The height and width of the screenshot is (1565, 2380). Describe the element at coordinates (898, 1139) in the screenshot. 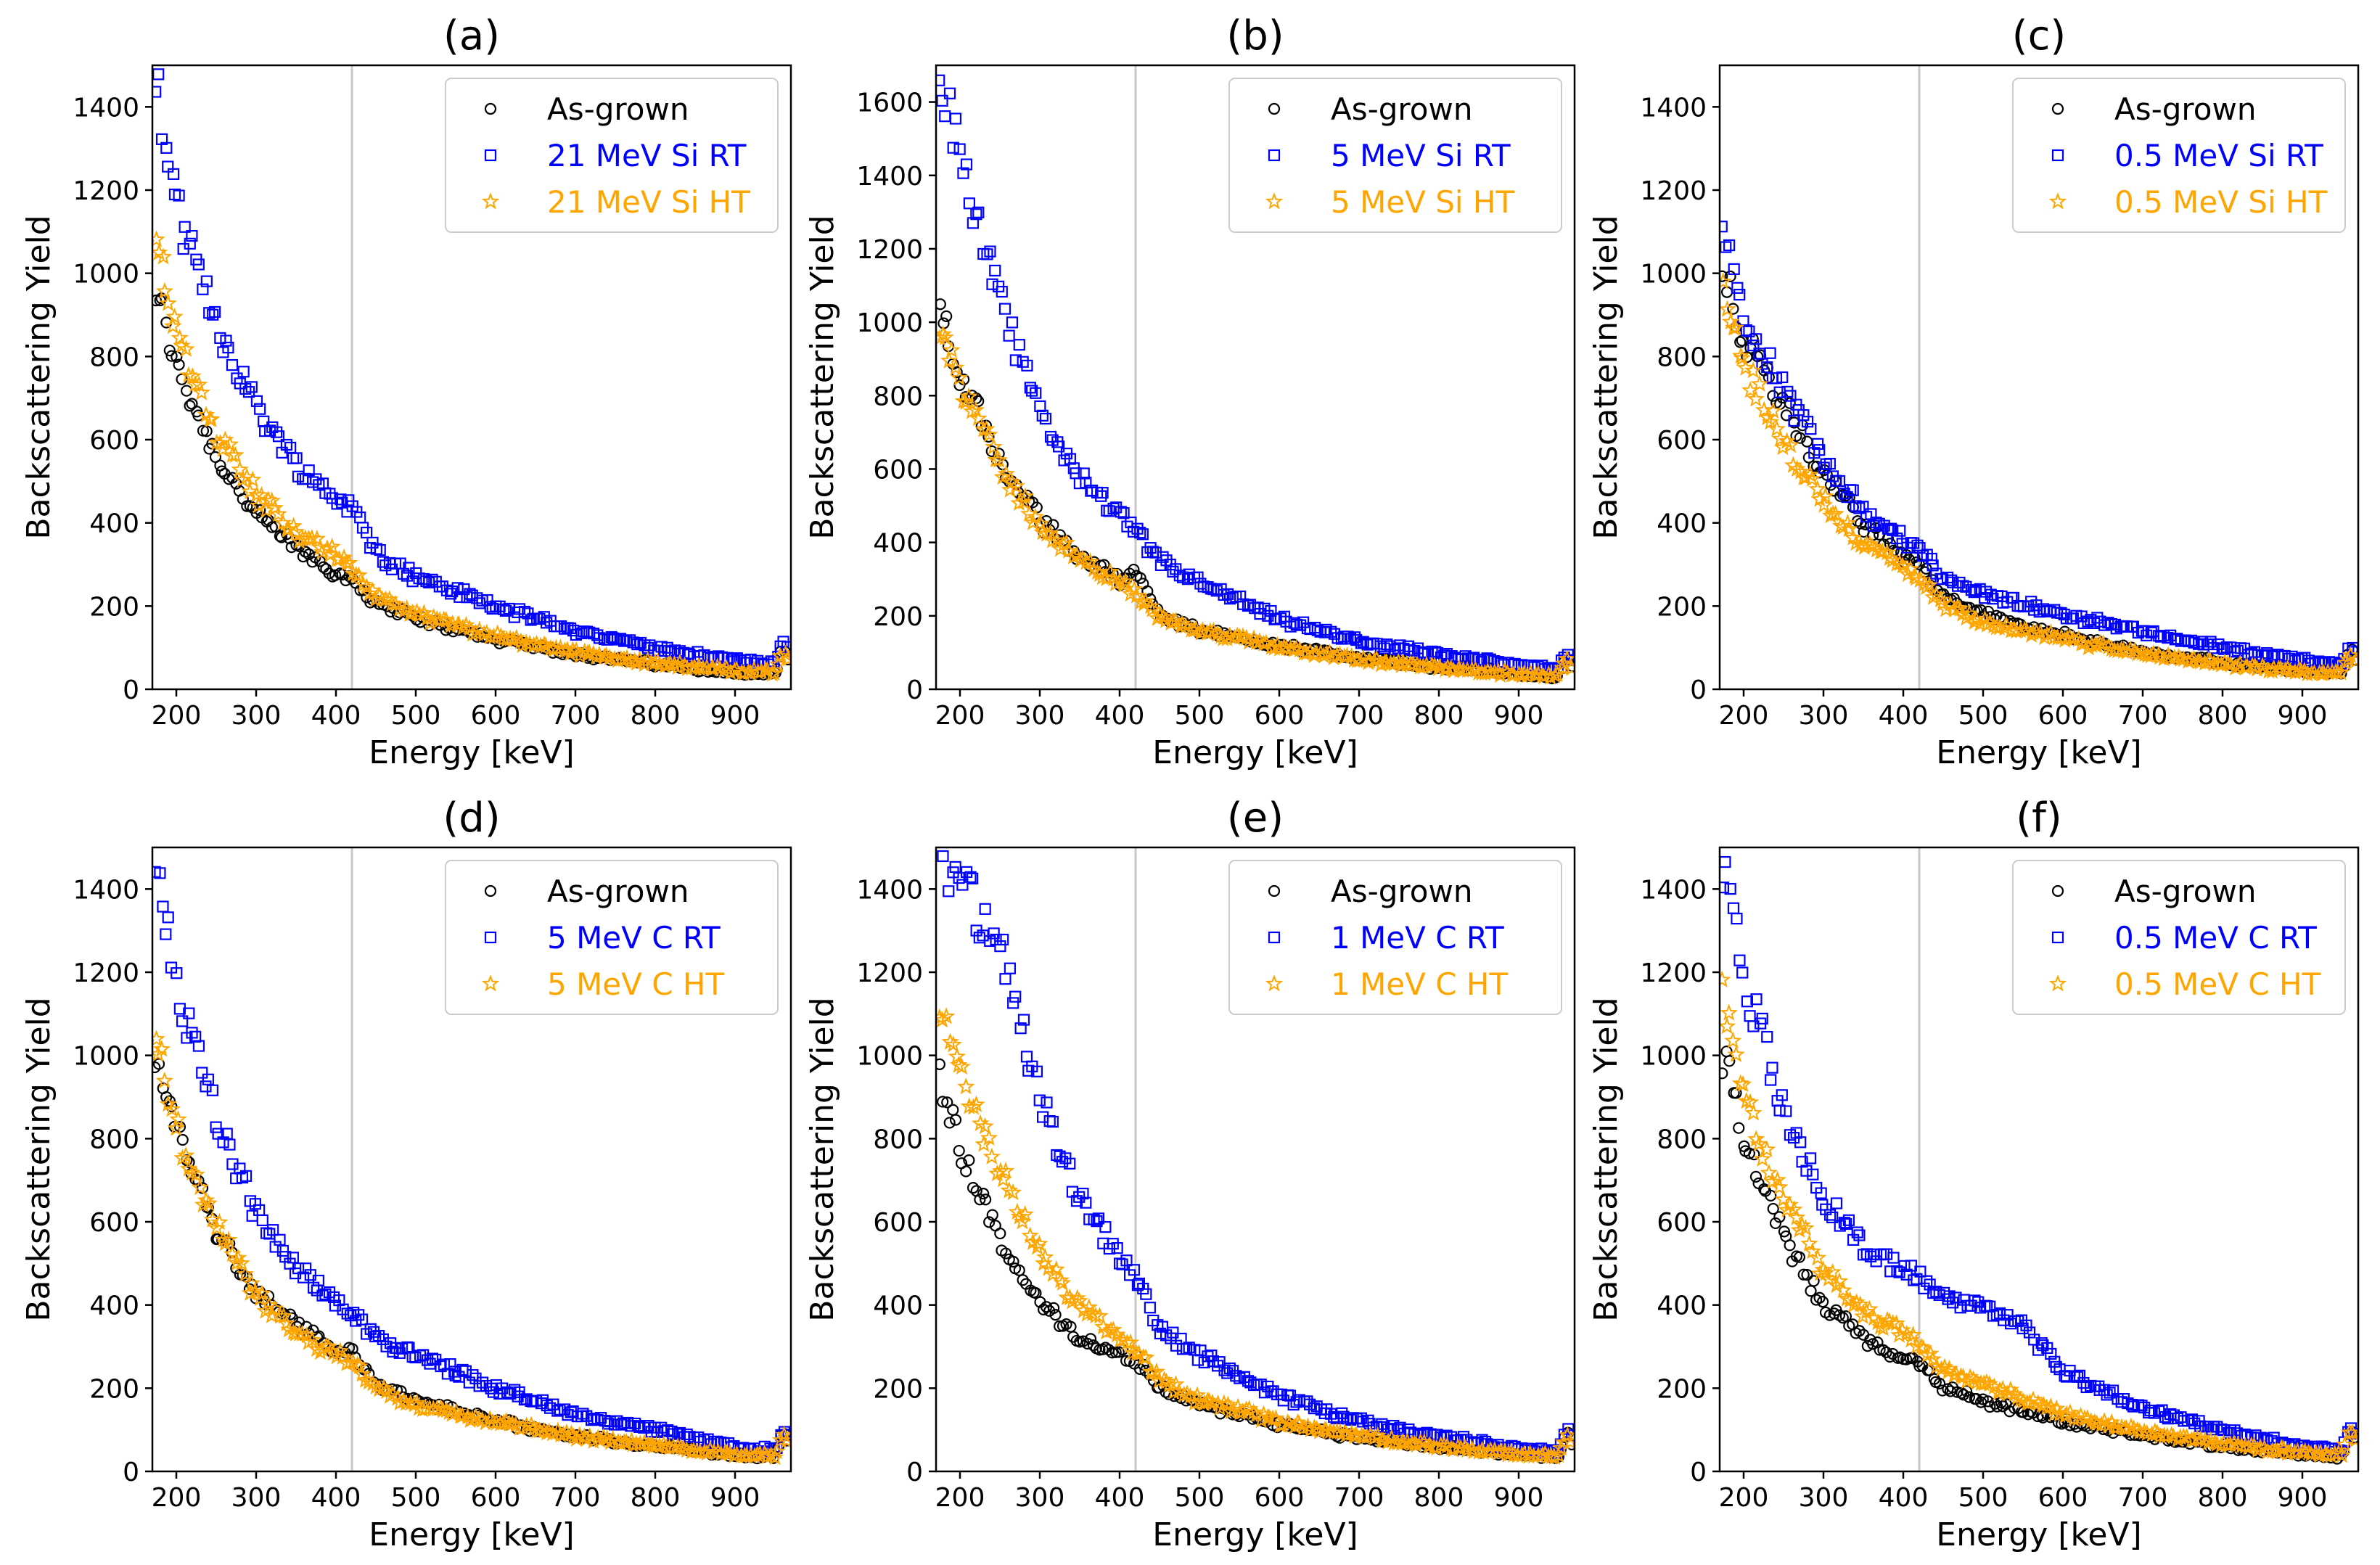

I see `y-tick-label: 800` at that location.